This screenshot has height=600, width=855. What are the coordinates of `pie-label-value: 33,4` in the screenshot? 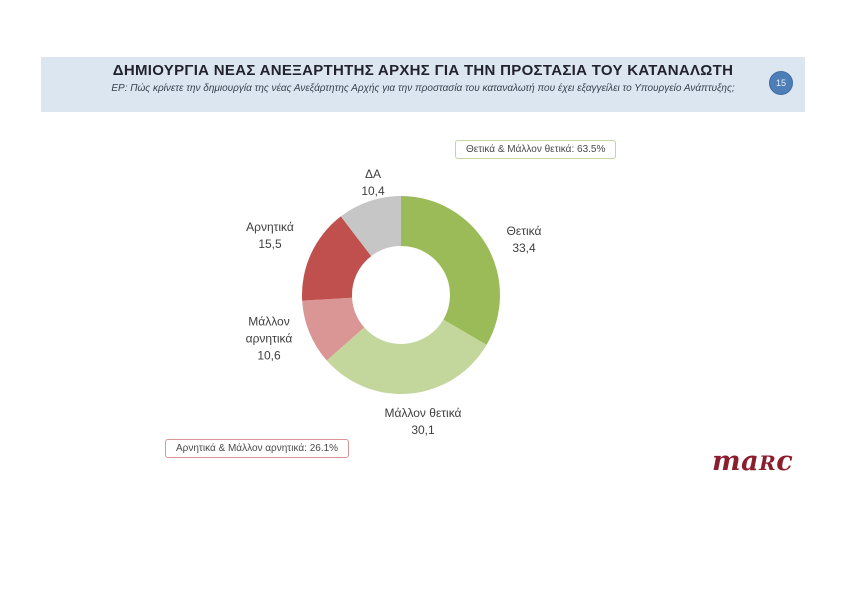 It's located at (524, 248).